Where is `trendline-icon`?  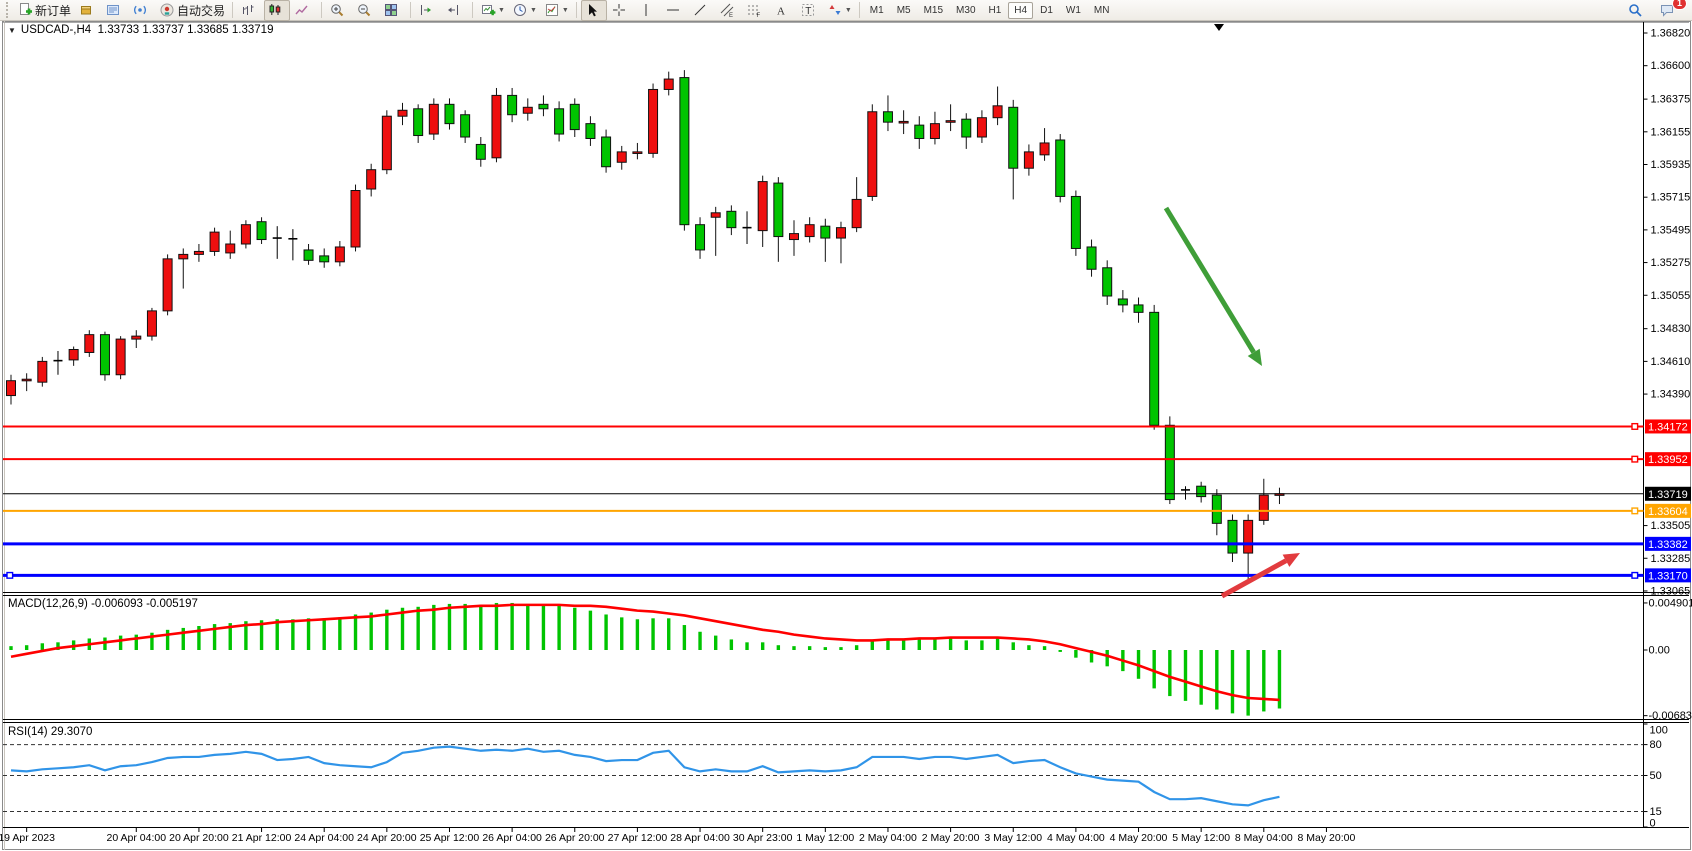 trendline-icon is located at coordinates (700, 10).